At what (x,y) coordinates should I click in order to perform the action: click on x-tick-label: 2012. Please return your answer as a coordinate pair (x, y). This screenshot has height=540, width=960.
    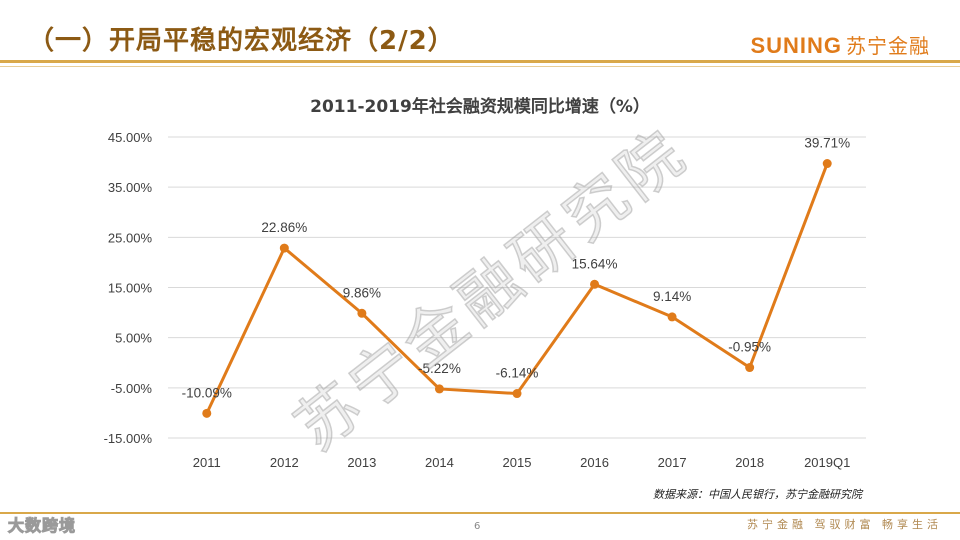
    Looking at the image, I should click on (284, 462).